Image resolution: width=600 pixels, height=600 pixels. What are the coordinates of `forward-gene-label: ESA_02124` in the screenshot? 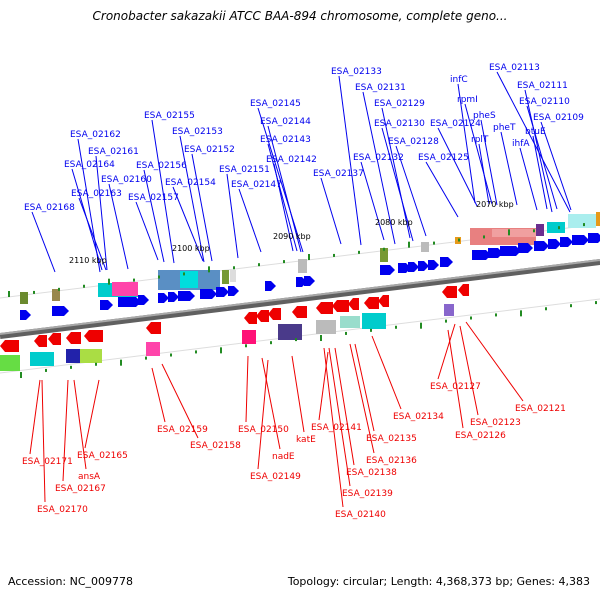 It's located at (455, 124).